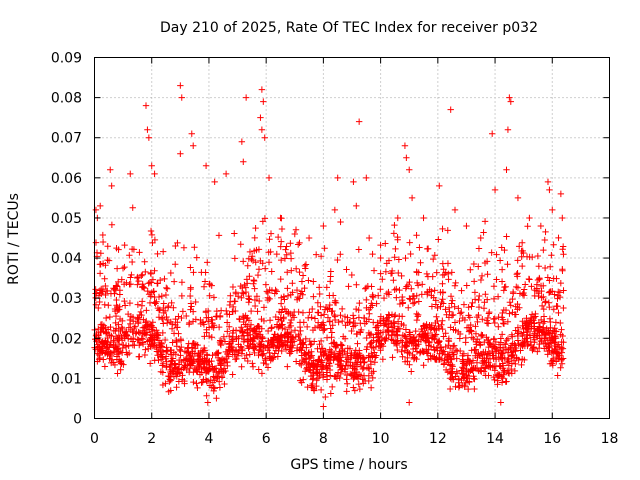 Image resolution: width=640 pixels, height=480 pixels. What do you see at coordinates (610, 439) in the screenshot?
I see `x-tick-label: 18` at bounding box center [610, 439].